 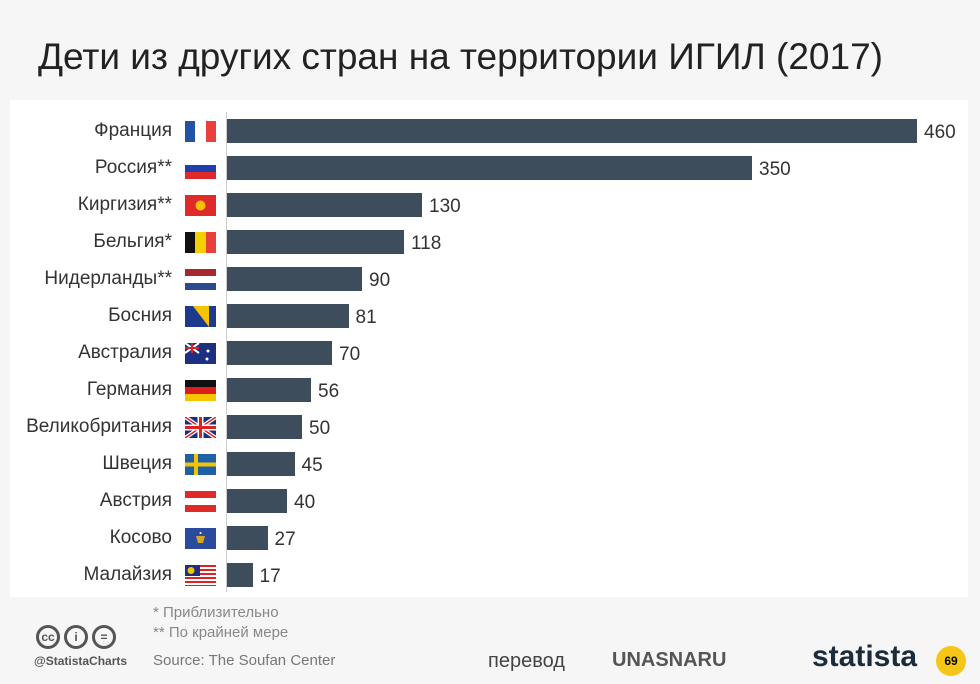 What do you see at coordinates (48, 637) in the screenshot?
I see `cc-icon: cc` at bounding box center [48, 637].